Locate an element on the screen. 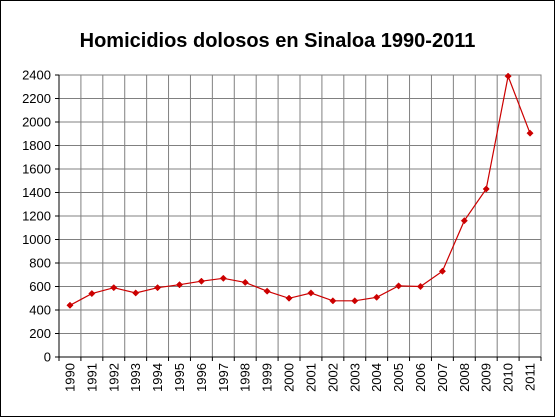 Image resolution: width=555 pixels, height=417 pixels. x-tick-label: 1990 is located at coordinates (69, 377).